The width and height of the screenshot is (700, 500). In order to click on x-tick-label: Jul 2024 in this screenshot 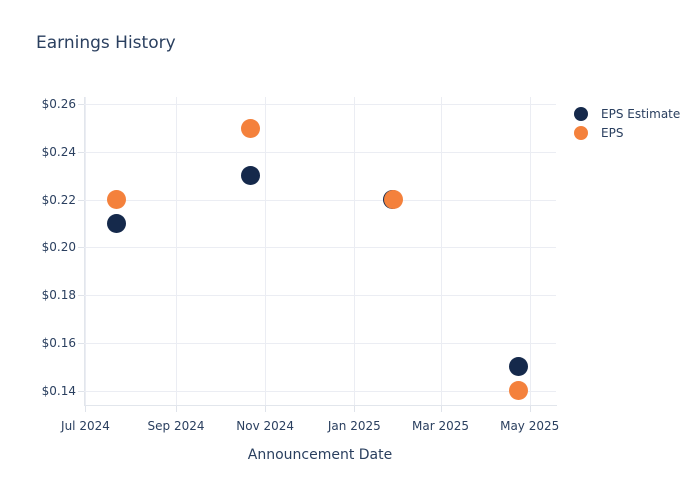, I will do `click(85, 426)`.